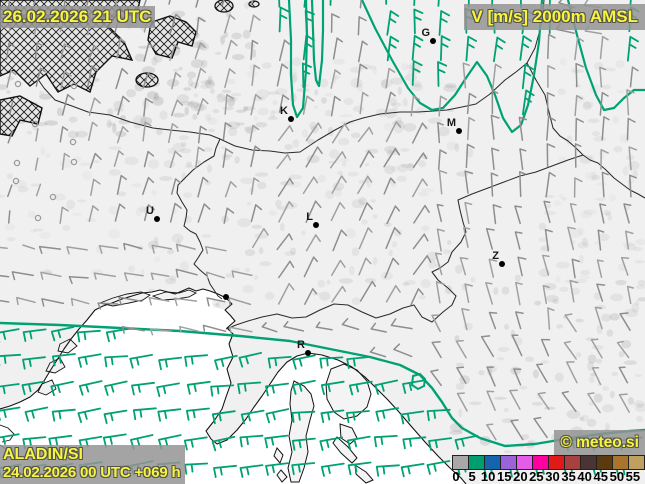 The width and height of the screenshot is (645, 484). What do you see at coordinates (584, 476) in the screenshot?
I see `legend-value: 40` at bounding box center [584, 476].